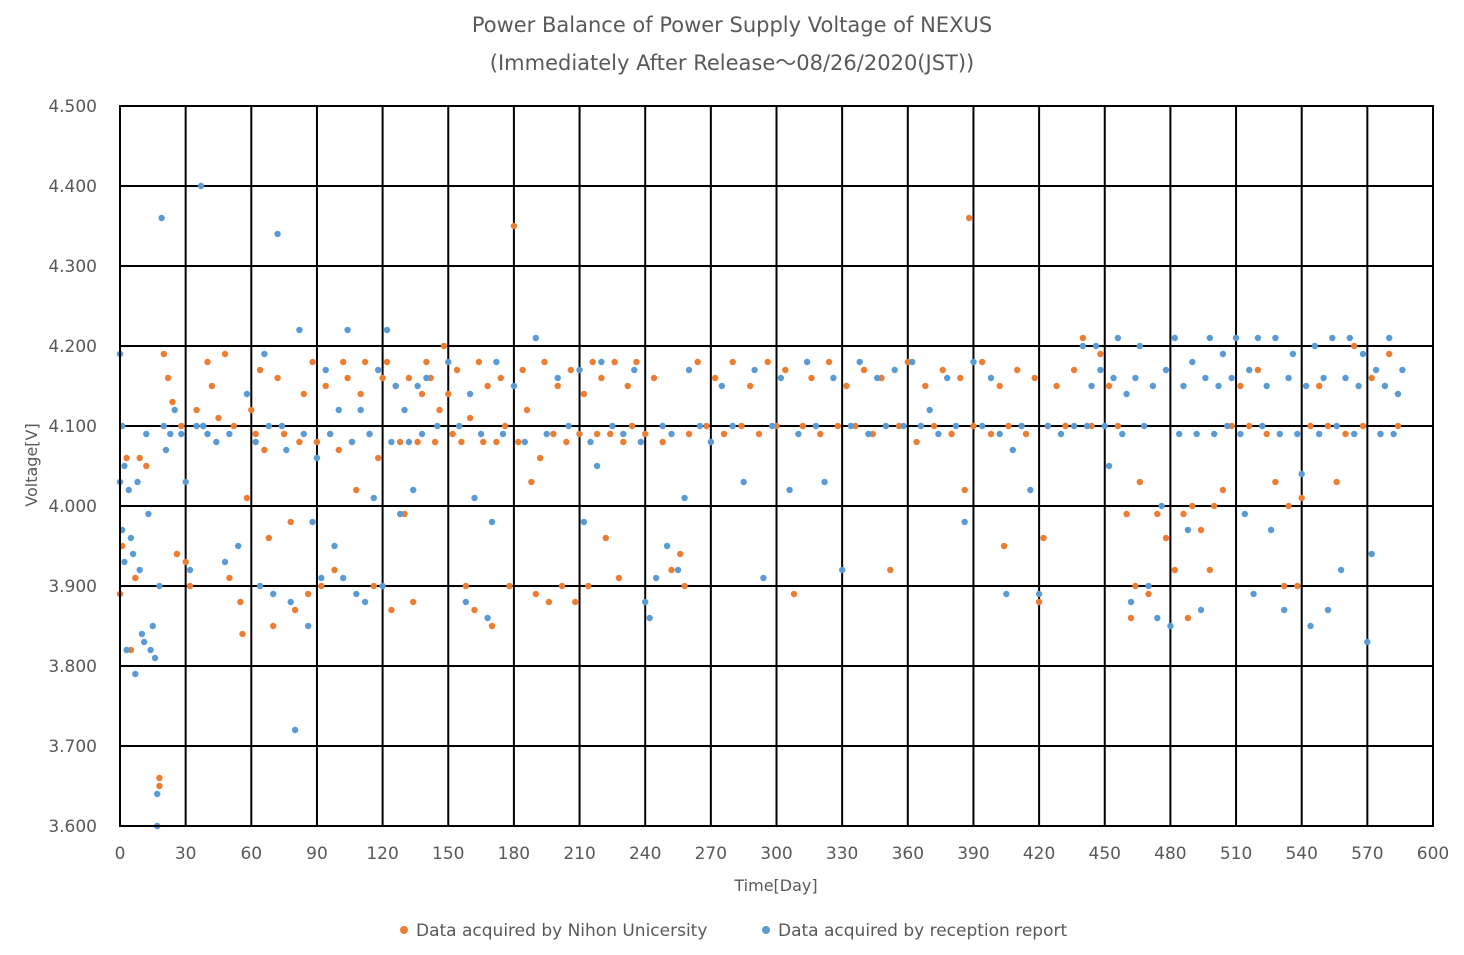 The width and height of the screenshot is (1464, 955). What do you see at coordinates (382, 854) in the screenshot?
I see `x-tick-label: 120` at bounding box center [382, 854].